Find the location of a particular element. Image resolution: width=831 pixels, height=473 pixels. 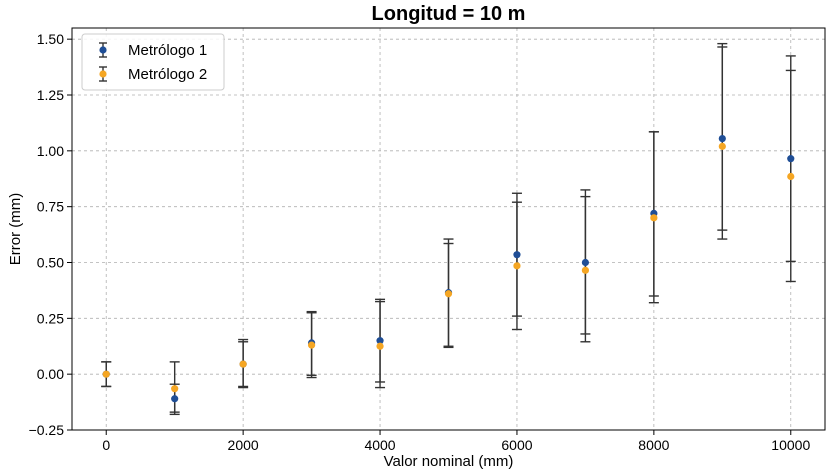

x-axis-label: Valor nominal (mm) is located at coordinates (449, 461).